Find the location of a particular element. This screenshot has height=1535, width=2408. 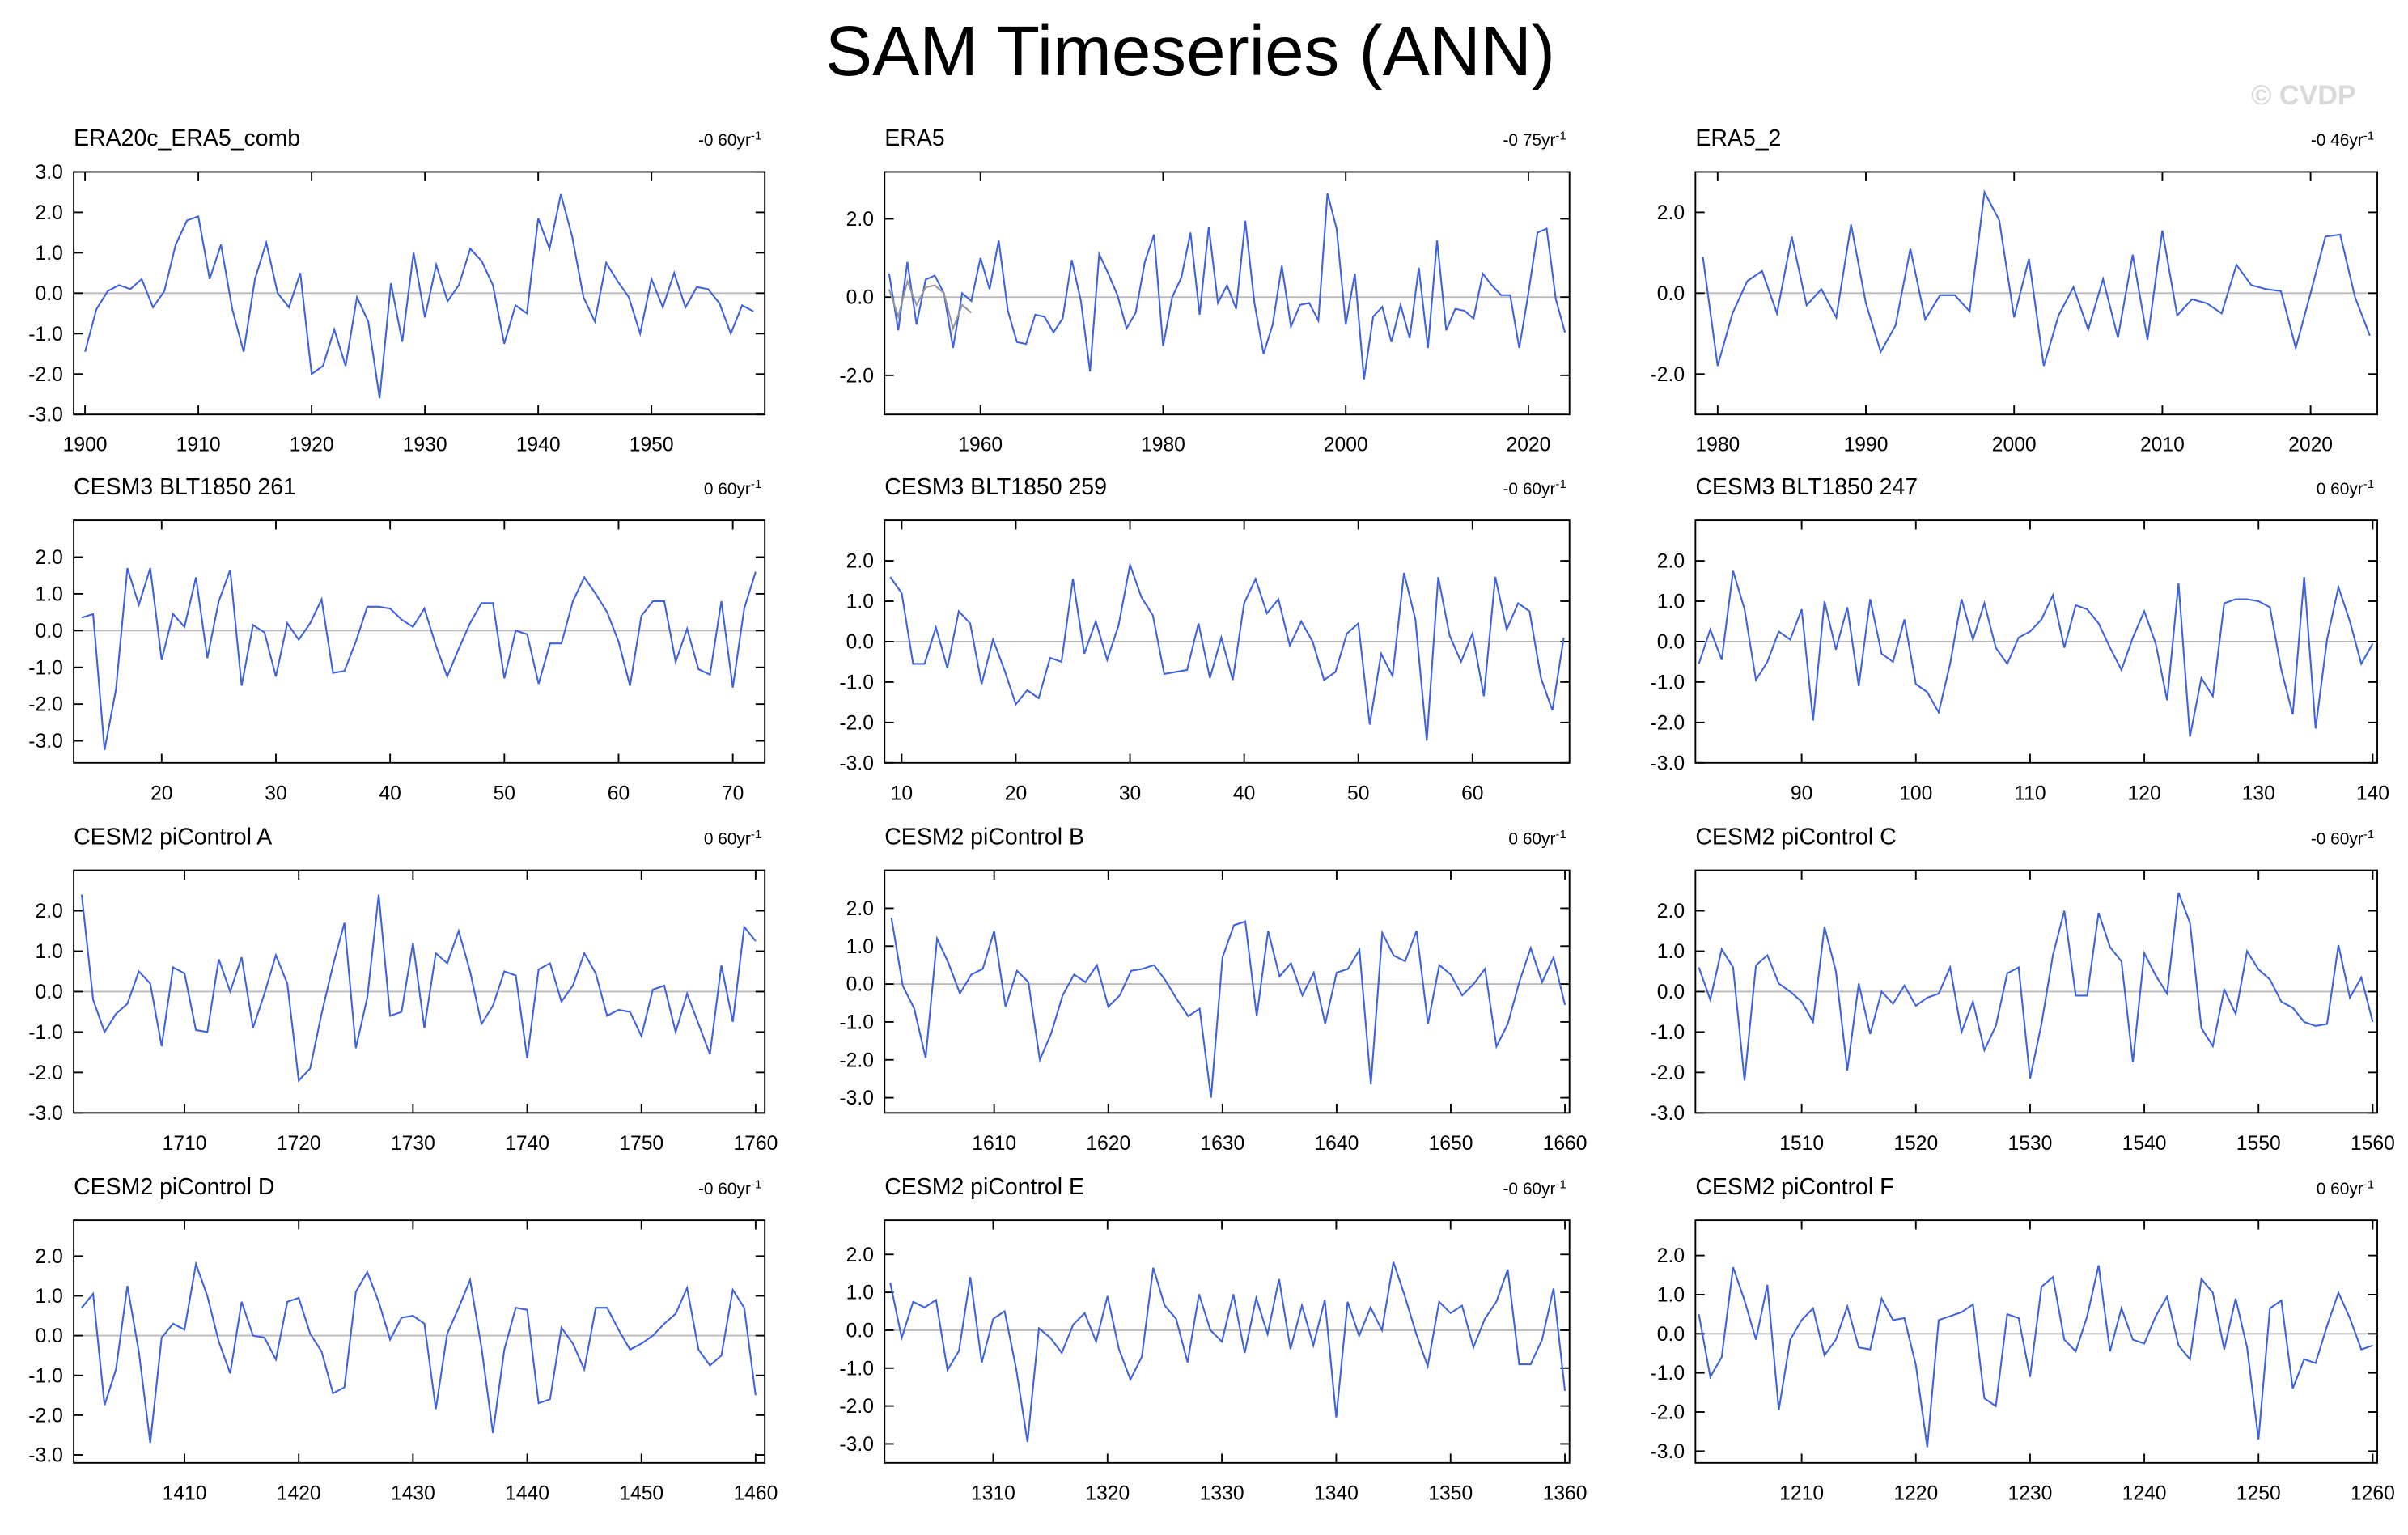

x-tick-label: 1210 is located at coordinates (1802, 1493).